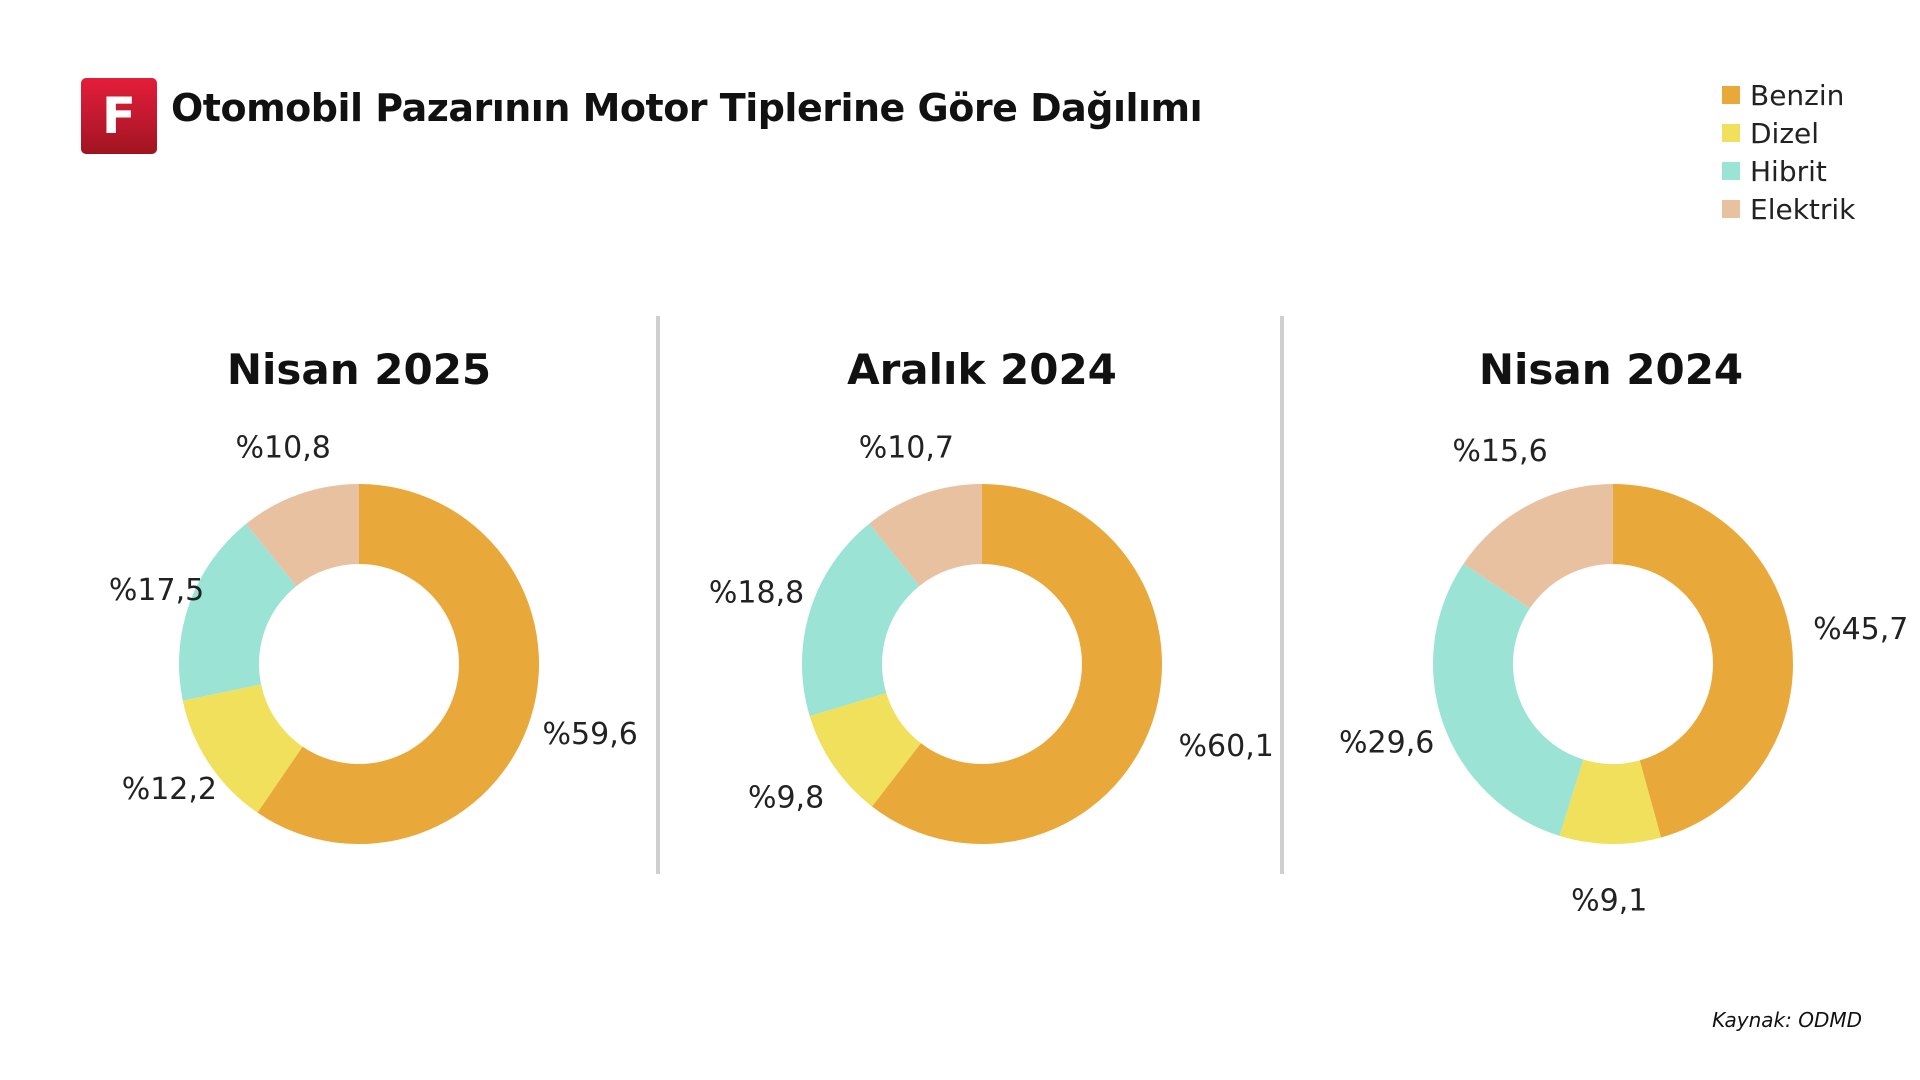  Describe the element at coordinates (1731, 171) in the screenshot. I see `legend-swatch-hibrit` at that location.